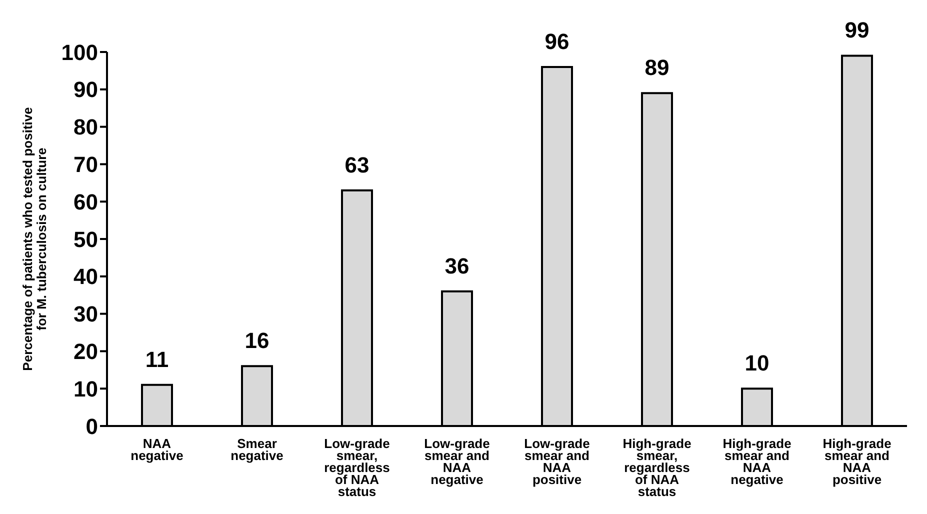 Image resolution: width=927 pixels, height=514 pixels. What do you see at coordinates (86, 127) in the screenshot?
I see `y-tick-label: 80` at bounding box center [86, 127].